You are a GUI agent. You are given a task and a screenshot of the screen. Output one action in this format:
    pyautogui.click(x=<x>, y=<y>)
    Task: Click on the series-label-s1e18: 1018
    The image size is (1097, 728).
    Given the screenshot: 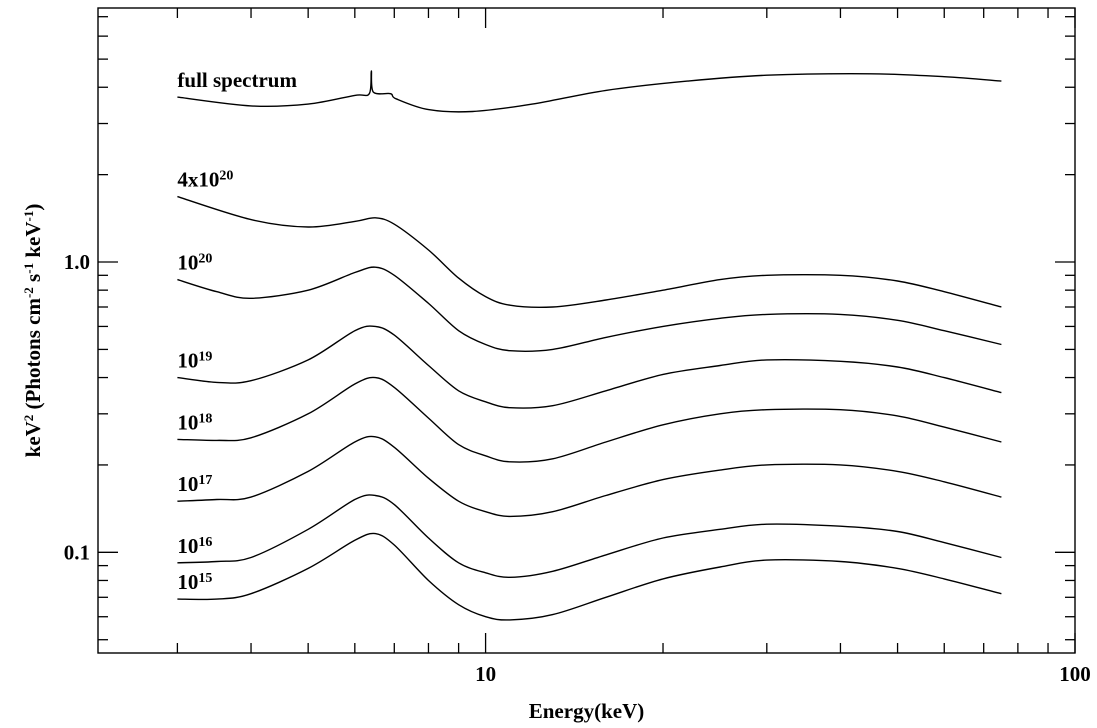 What is the action you would take?
    pyautogui.click(x=194, y=422)
    